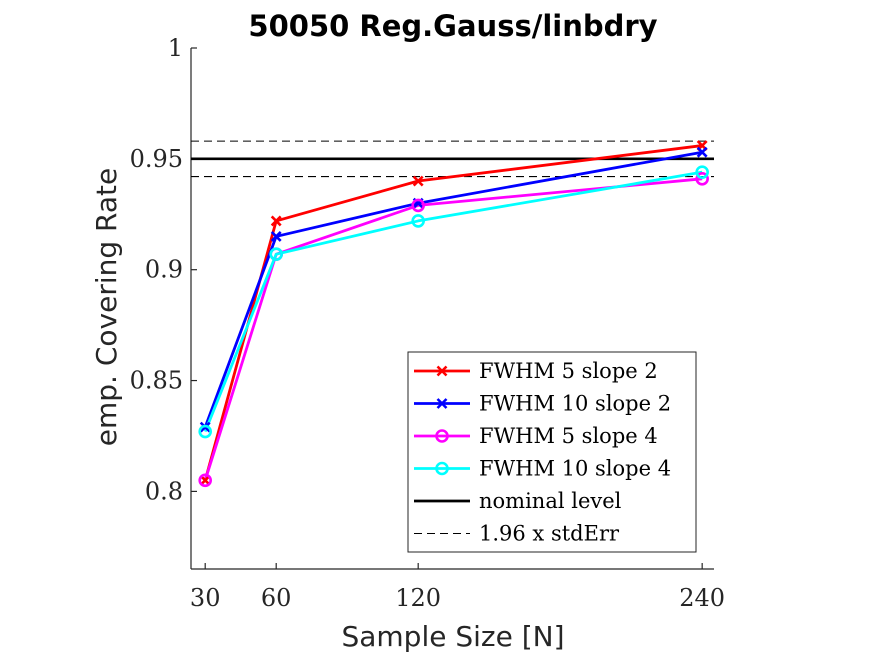  What do you see at coordinates (575, 469) in the screenshot?
I see `legend-label: FWHM 10 slope 4` at bounding box center [575, 469].